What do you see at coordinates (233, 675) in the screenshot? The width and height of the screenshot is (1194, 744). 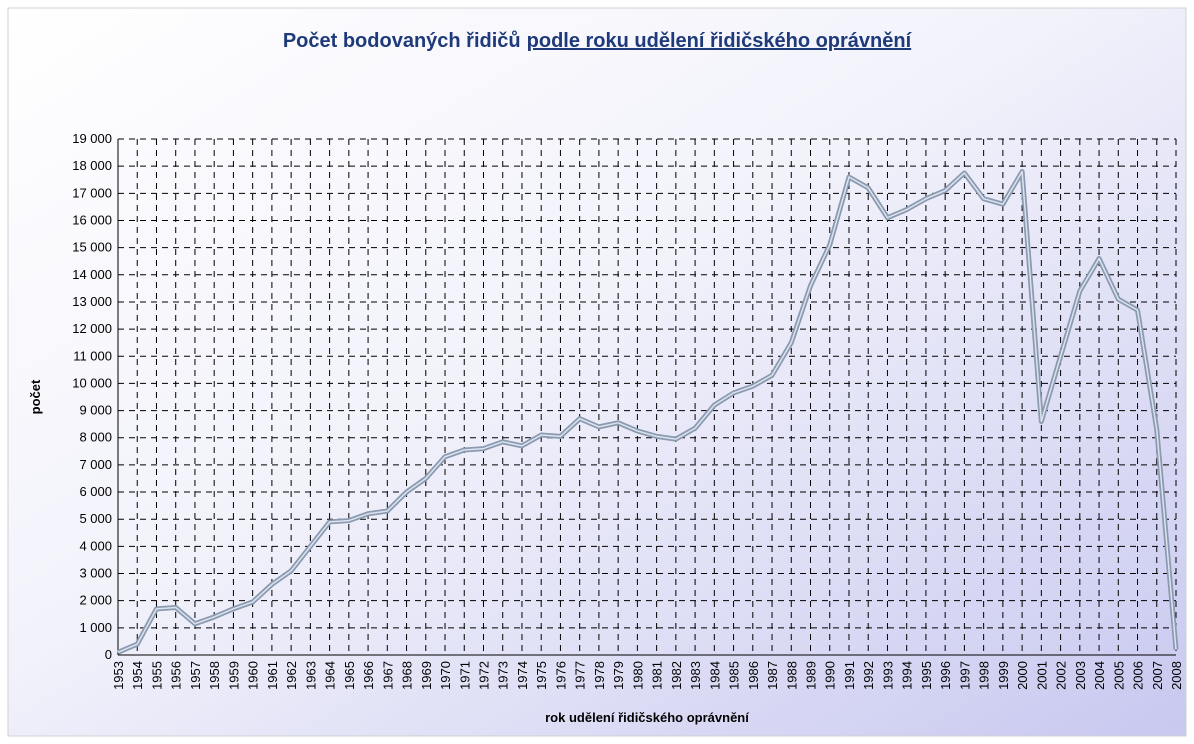 I see `x-tick-label: 1959` at bounding box center [233, 675].